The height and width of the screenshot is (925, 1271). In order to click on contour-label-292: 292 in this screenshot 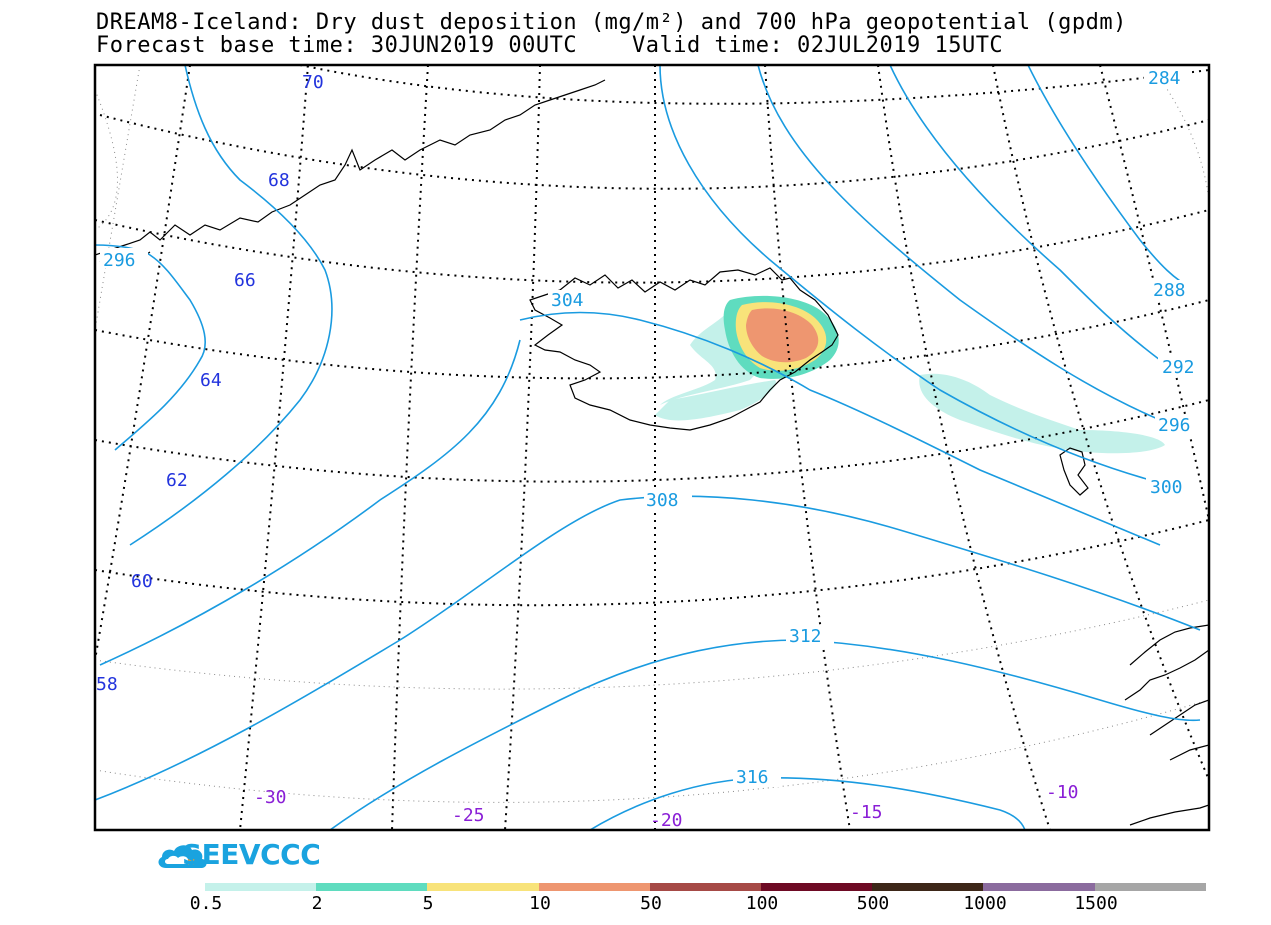, I will do `click(1178, 367)`.